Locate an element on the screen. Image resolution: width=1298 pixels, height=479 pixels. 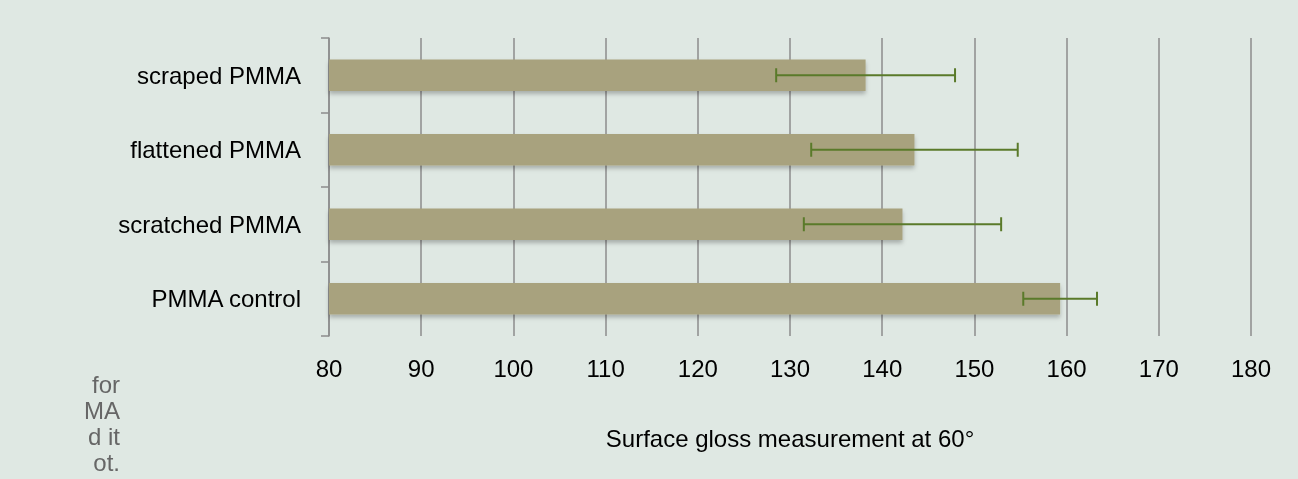
x-tick-label: 140 is located at coordinates (882, 368).